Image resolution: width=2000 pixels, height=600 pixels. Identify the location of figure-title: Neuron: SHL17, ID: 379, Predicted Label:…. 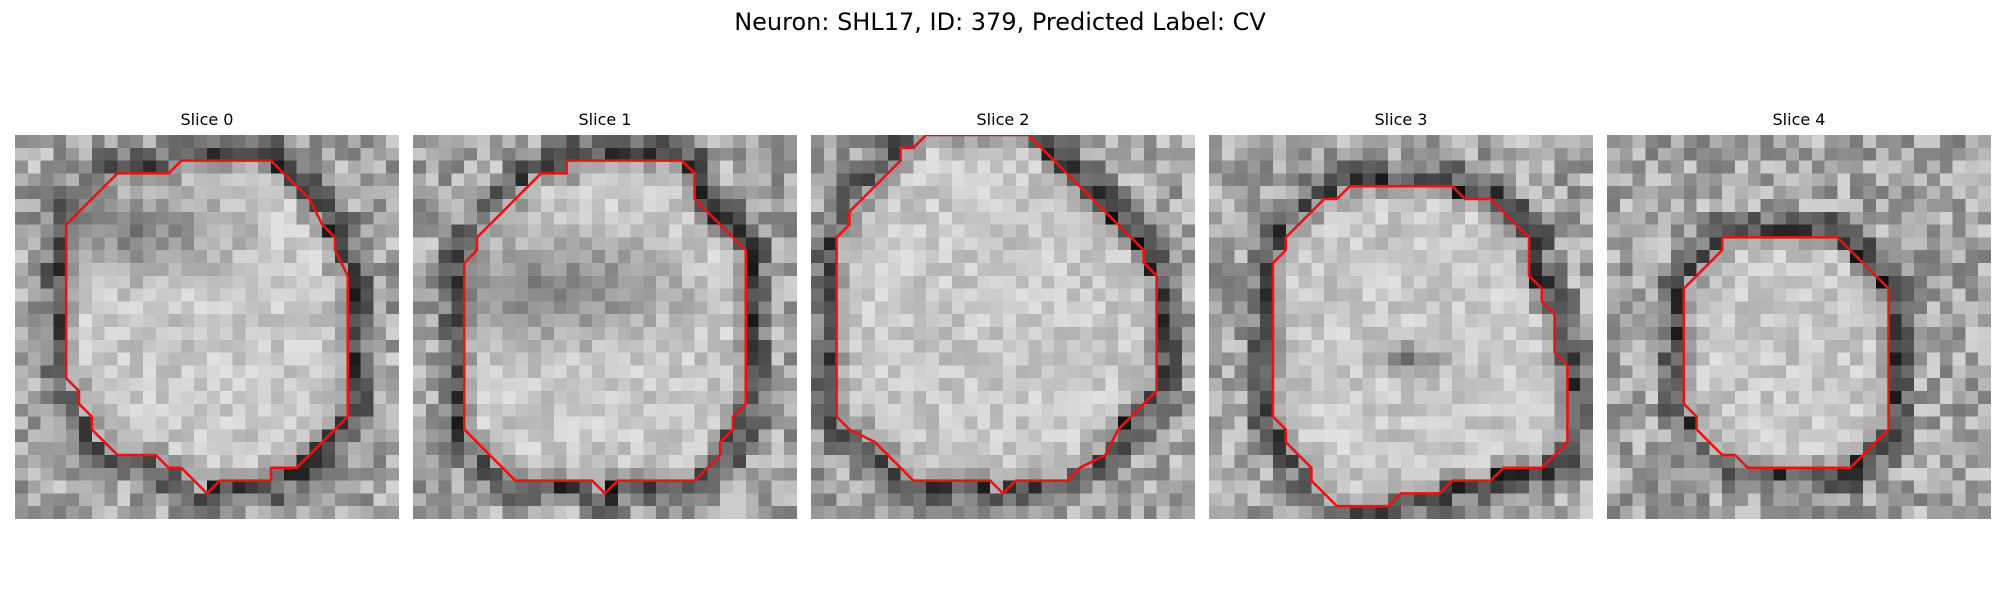
(1000, 22).